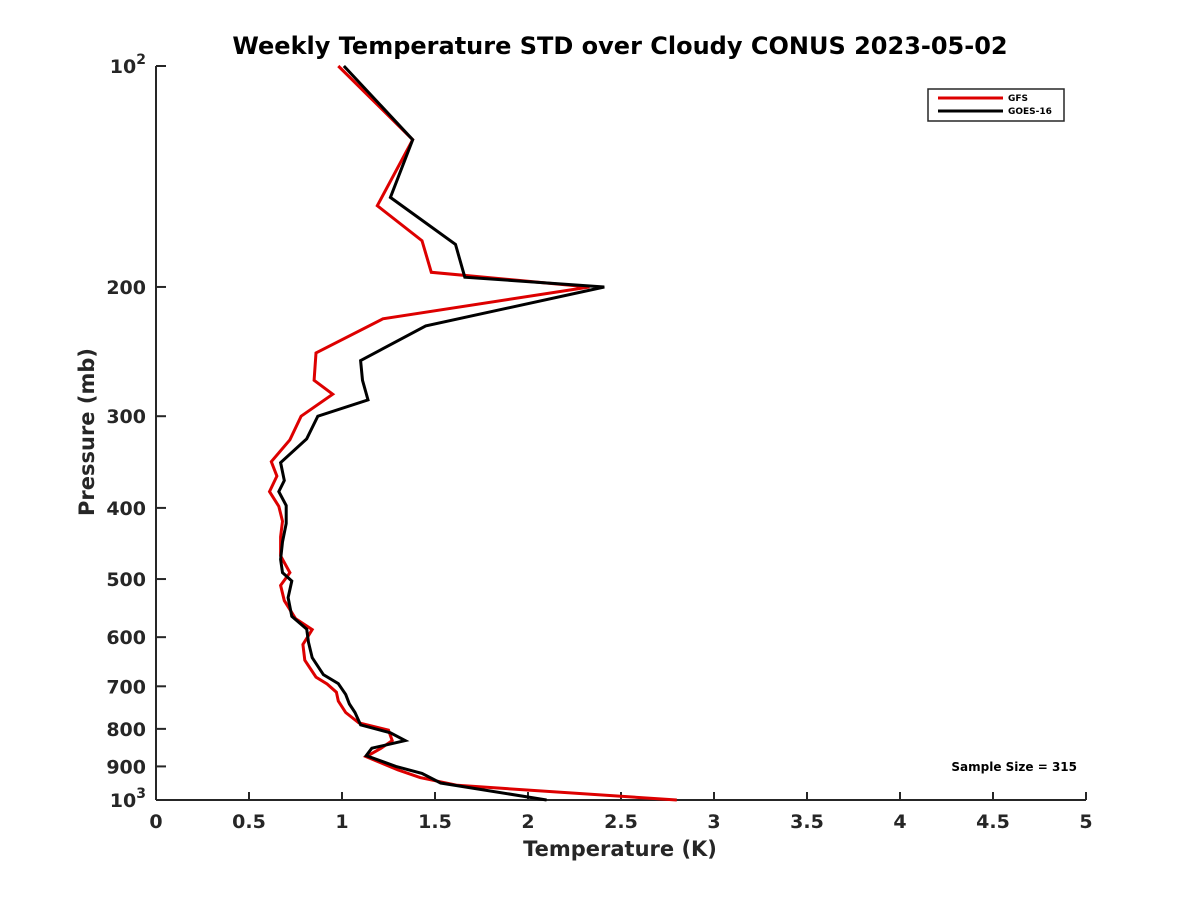 This screenshot has height=900, width=1200. I want to click on y-tick-label: 10², so click(128, 65).